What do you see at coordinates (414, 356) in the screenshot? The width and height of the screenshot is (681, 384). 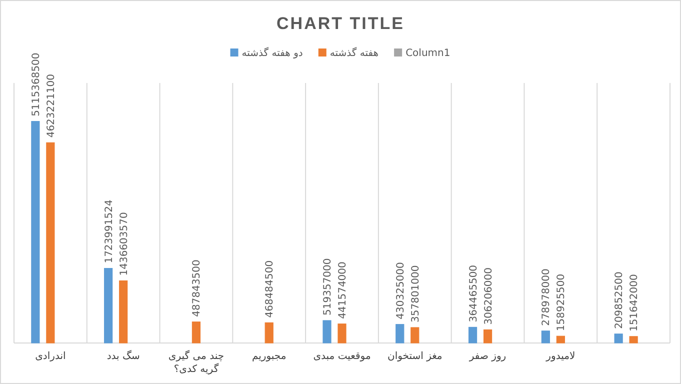 I see `x-tick-label: مغز استخوان` at bounding box center [414, 356].